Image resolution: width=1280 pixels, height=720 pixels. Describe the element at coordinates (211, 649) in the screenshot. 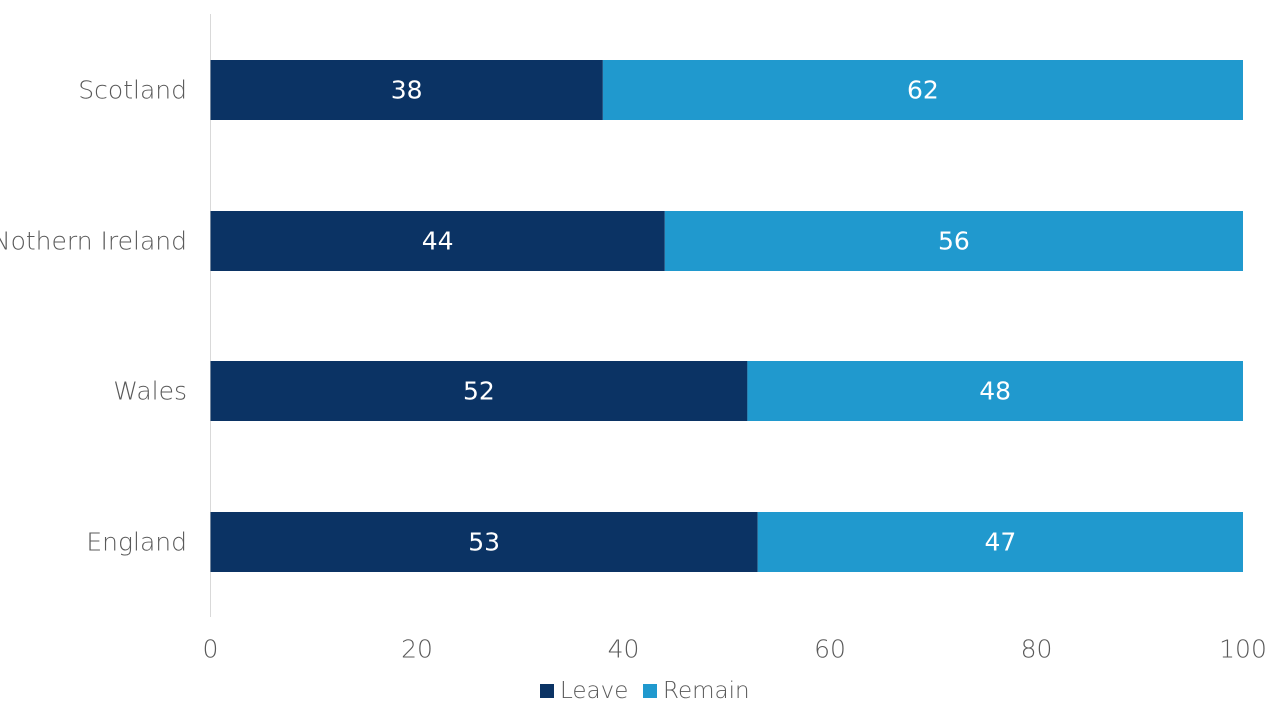

I see `x-tick-label-0: 0` at that location.